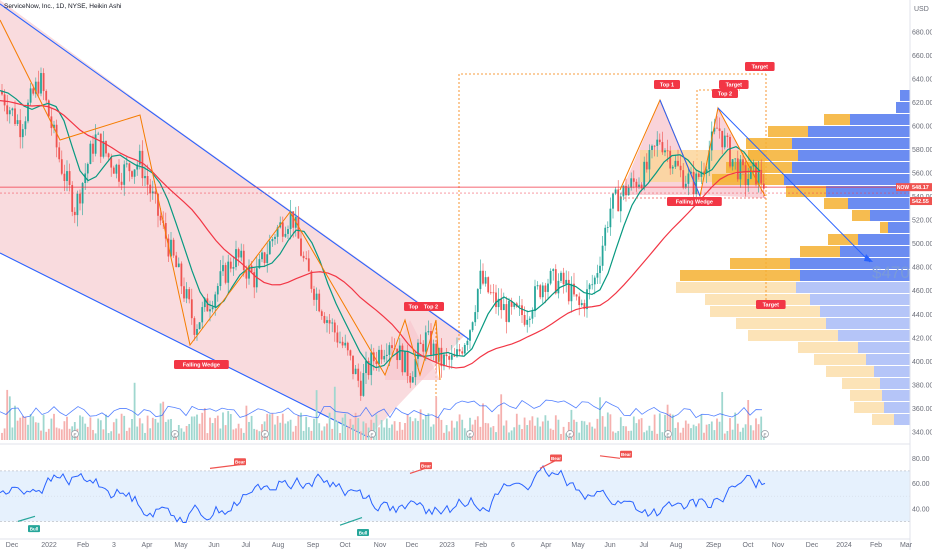 The image size is (932, 550). Describe the element at coordinates (644, 545) in the screenshot. I see `time-tick: Jul` at that location.